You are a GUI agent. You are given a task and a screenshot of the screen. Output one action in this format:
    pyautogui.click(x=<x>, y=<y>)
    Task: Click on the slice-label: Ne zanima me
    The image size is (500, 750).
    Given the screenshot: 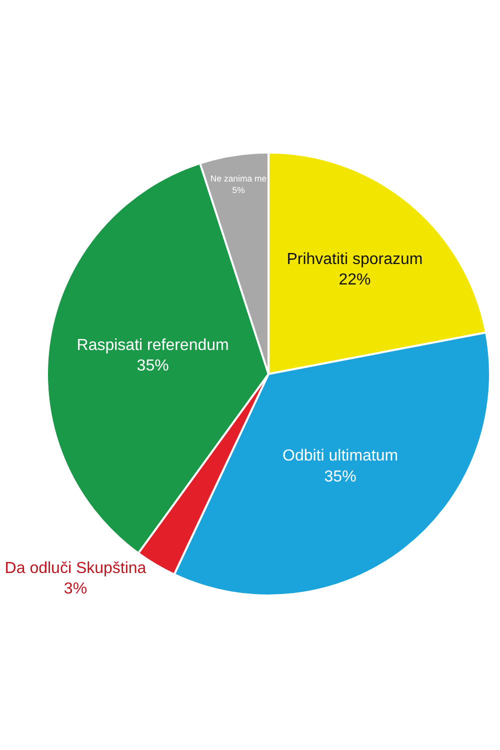 What is the action you would take?
    pyautogui.click(x=238, y=179)
    